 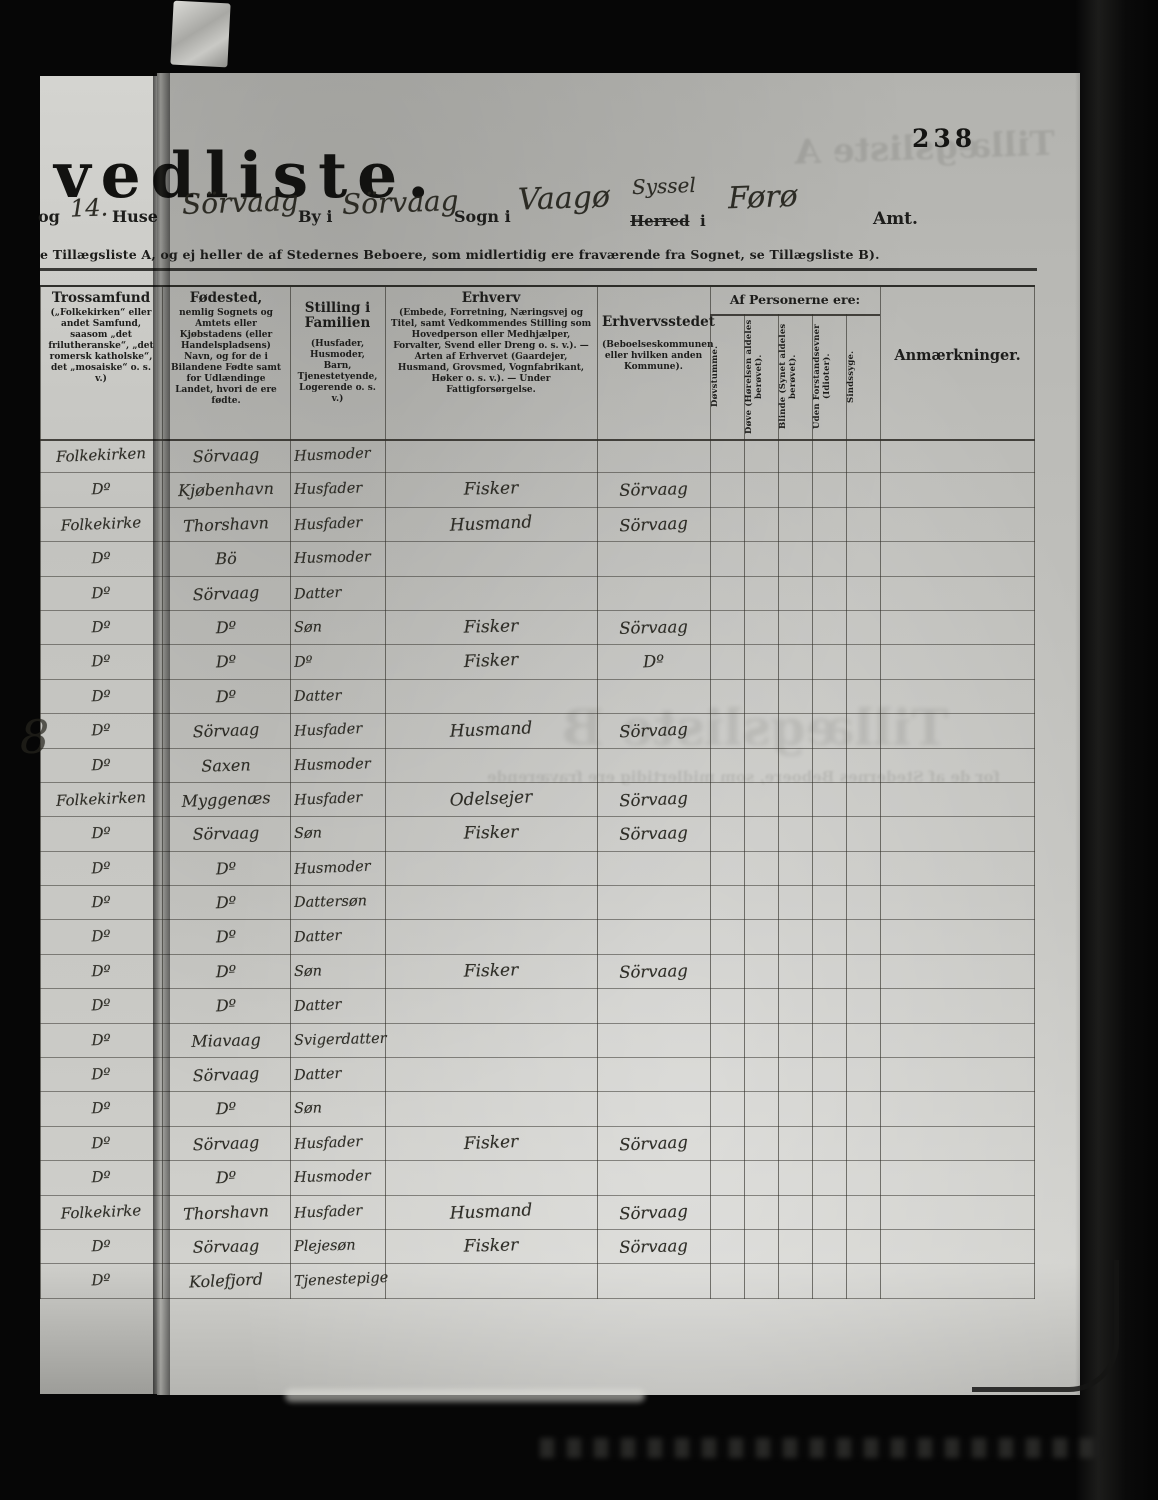 I want to click on vertical-column-label: Døve (Hørelsen aldeles berøvet)., so click(x=754, y=376).